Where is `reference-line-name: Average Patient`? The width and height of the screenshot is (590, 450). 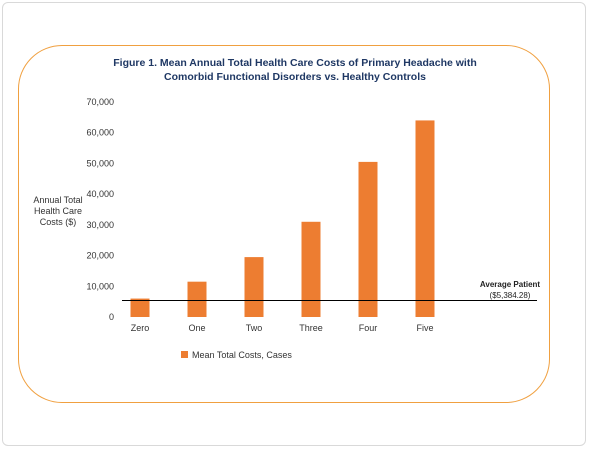
reference-line-name: Average Patient is located at coordinates (510, 284).